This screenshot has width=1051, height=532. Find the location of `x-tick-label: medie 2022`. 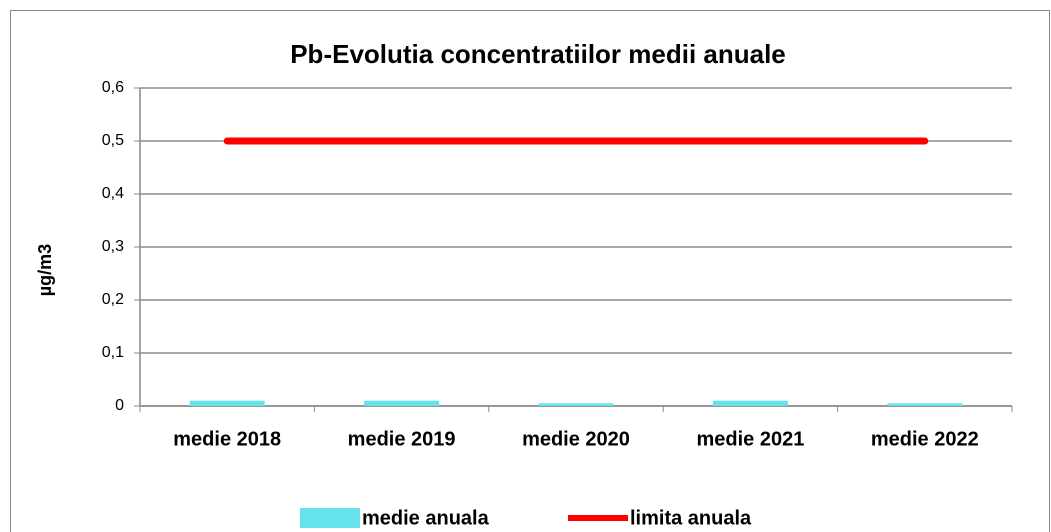

x-tick-label: medie 2022 is located at coordinates (925, 439).